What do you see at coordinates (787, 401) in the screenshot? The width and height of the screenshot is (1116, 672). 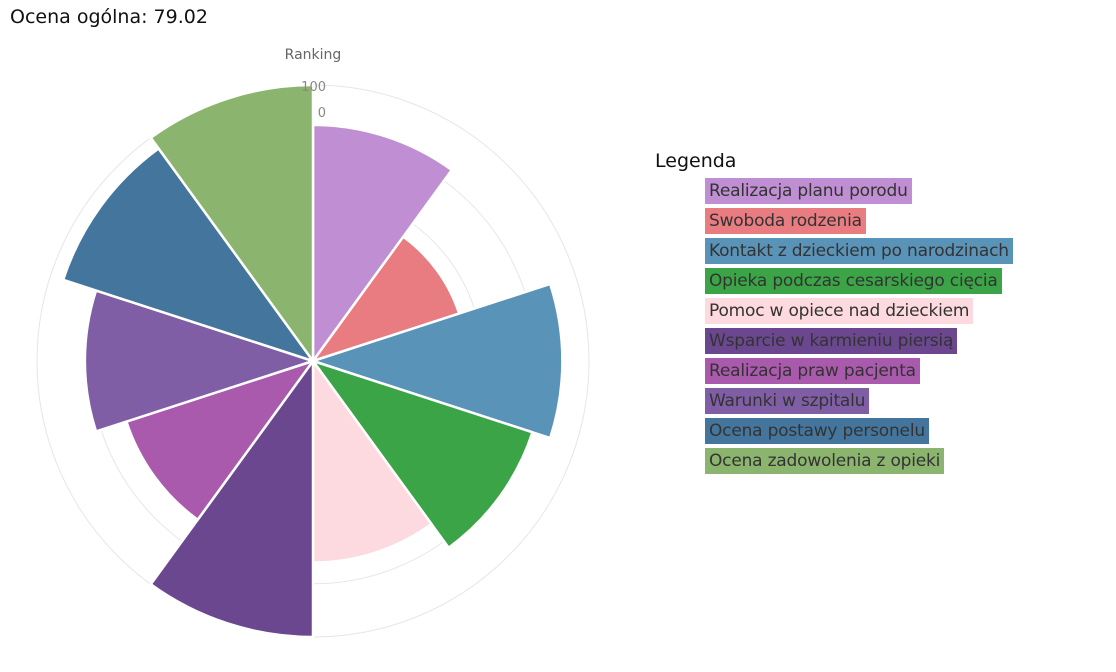 I see `legend-item: Warunki w szpitalu` at bounding box center [787, 401].